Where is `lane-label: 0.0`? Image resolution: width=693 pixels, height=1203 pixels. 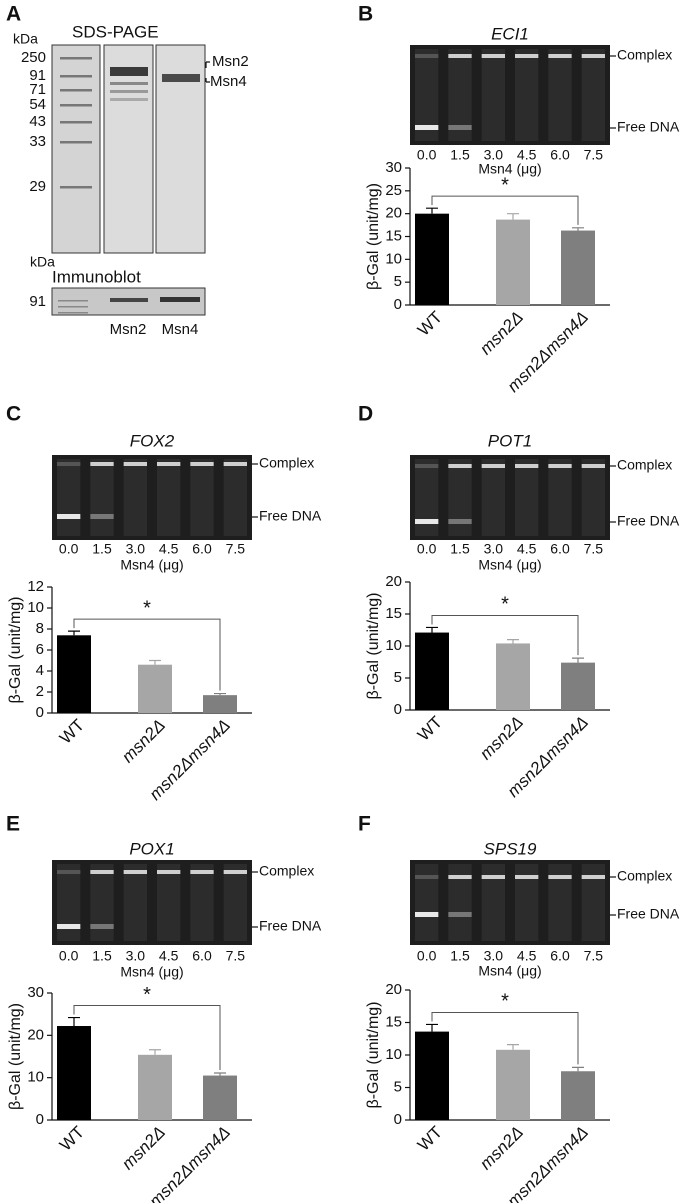
lane-label: 0.0 is located at coordinates (69, 549).